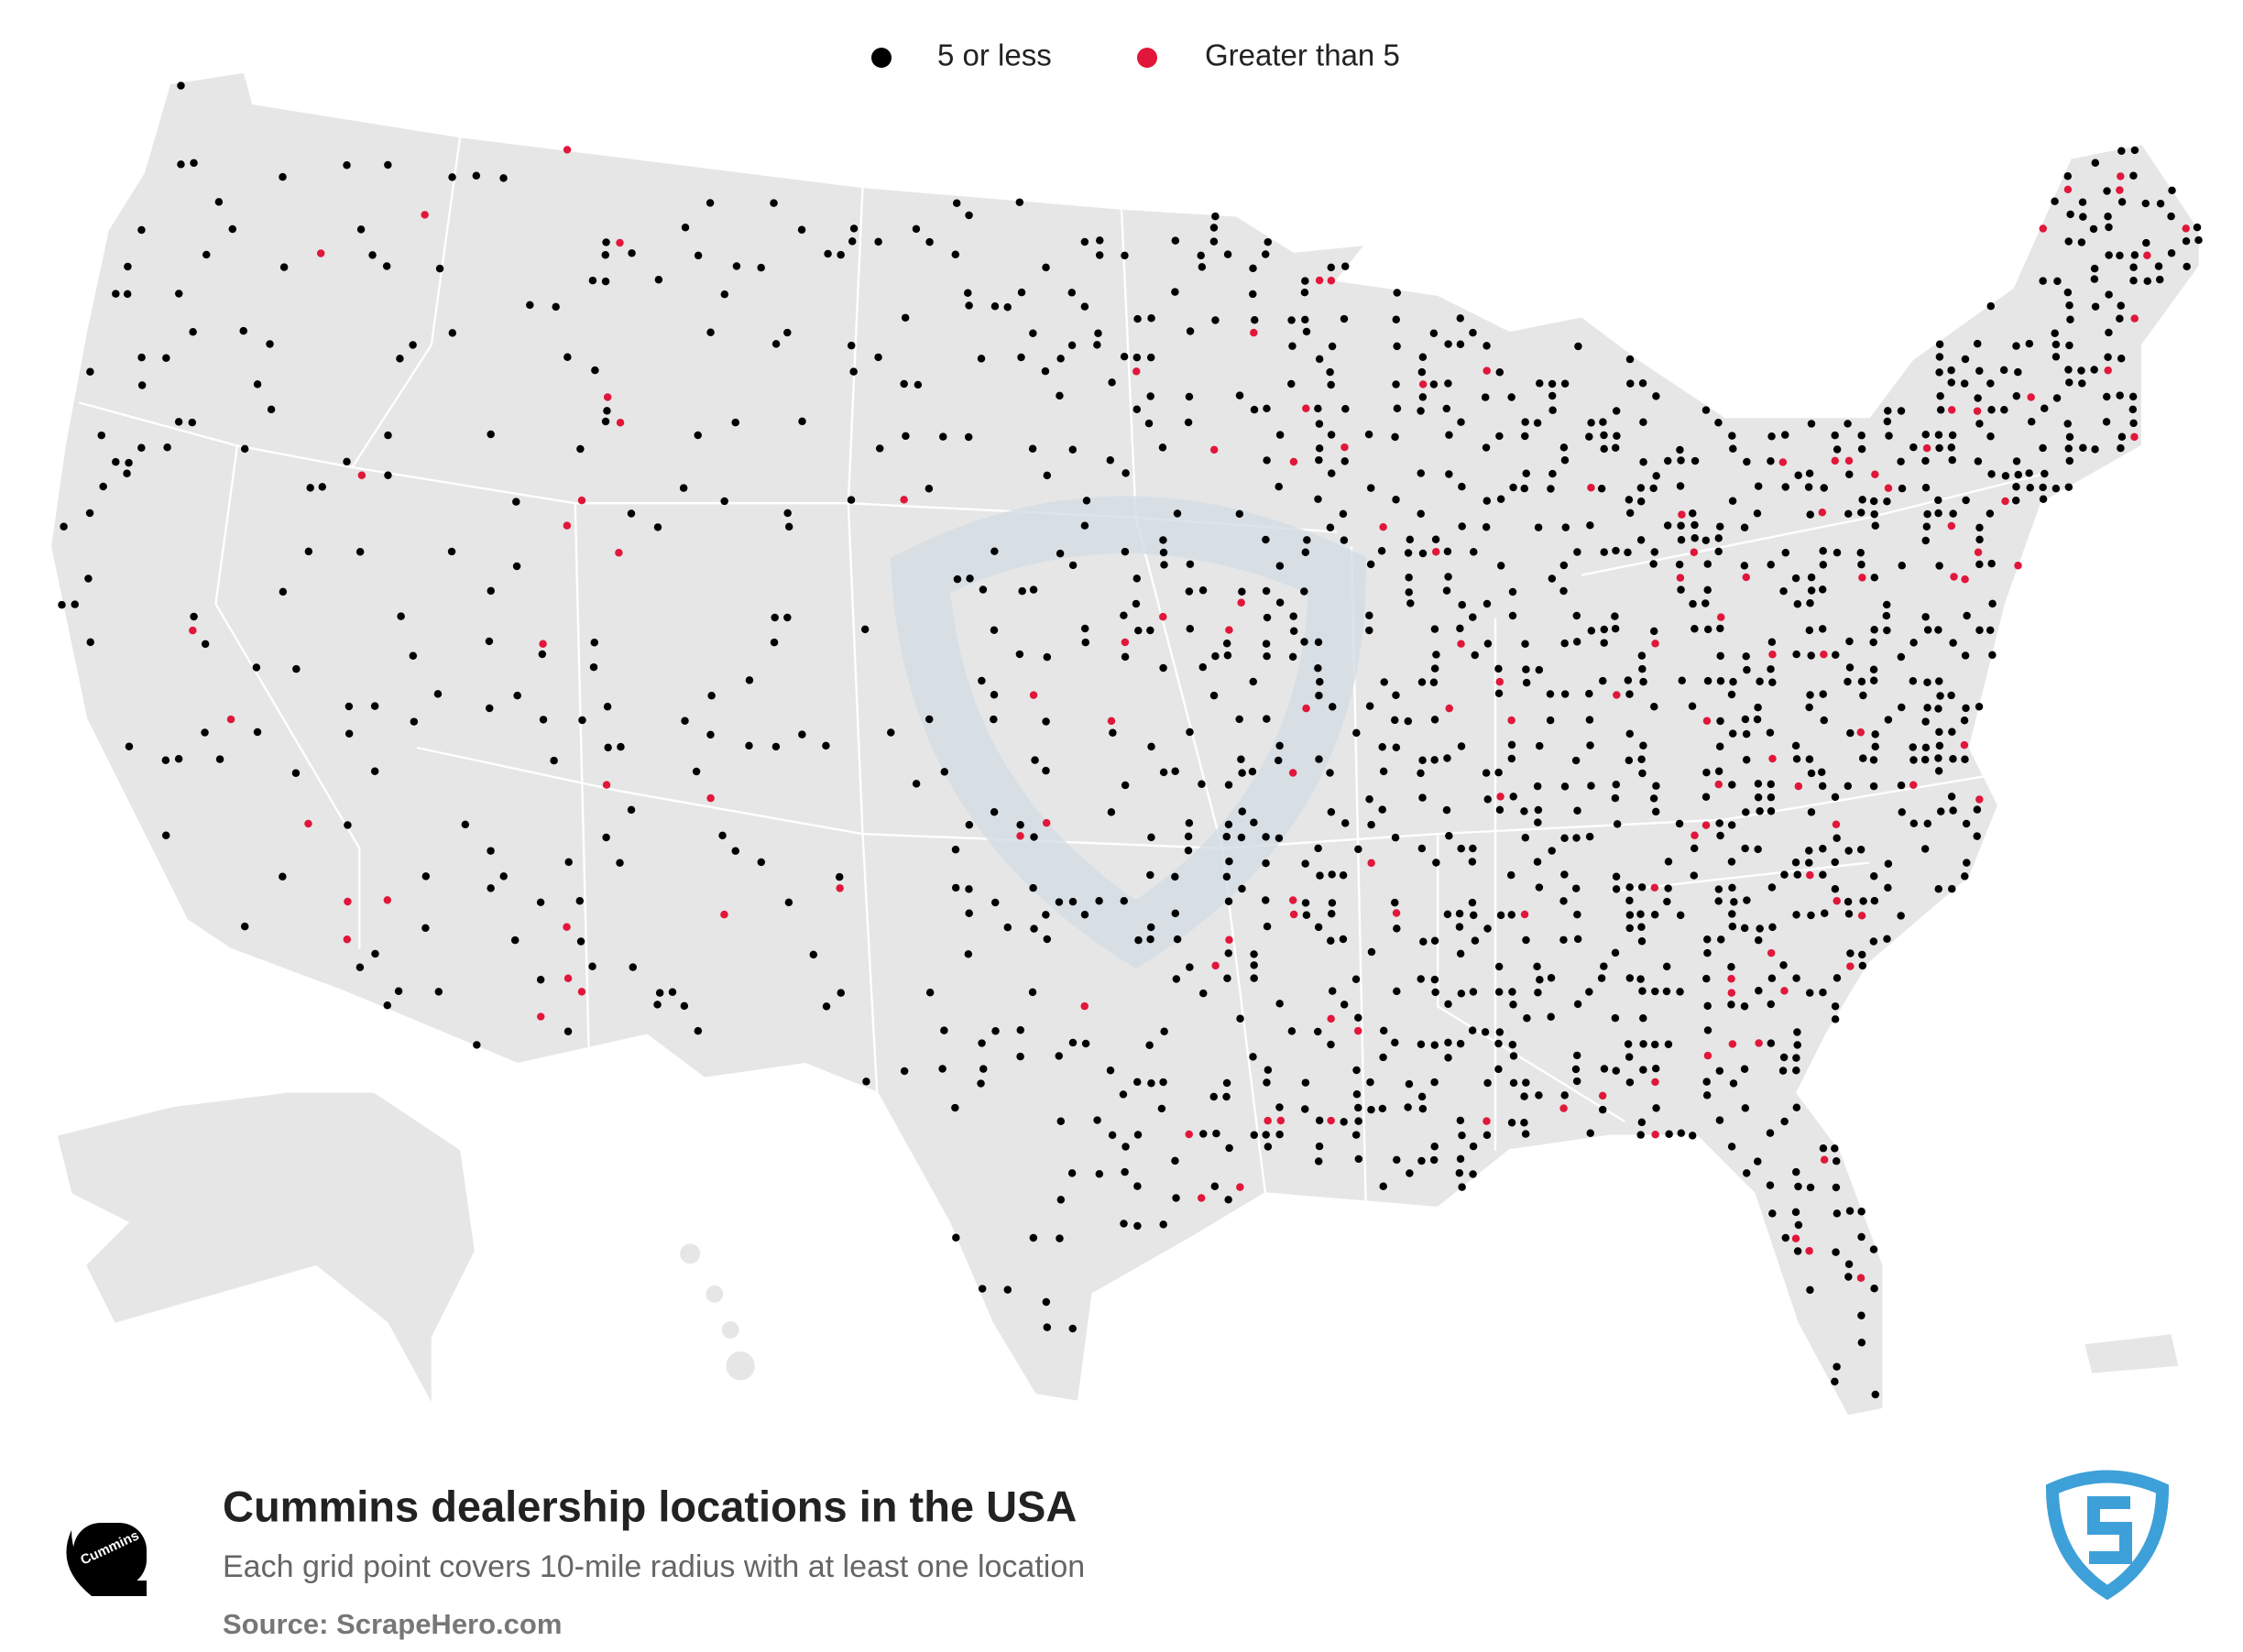 Image resolution: width=2243 pixels, height=1652 pixels. I want to click on watermark, so click(1128, 732).